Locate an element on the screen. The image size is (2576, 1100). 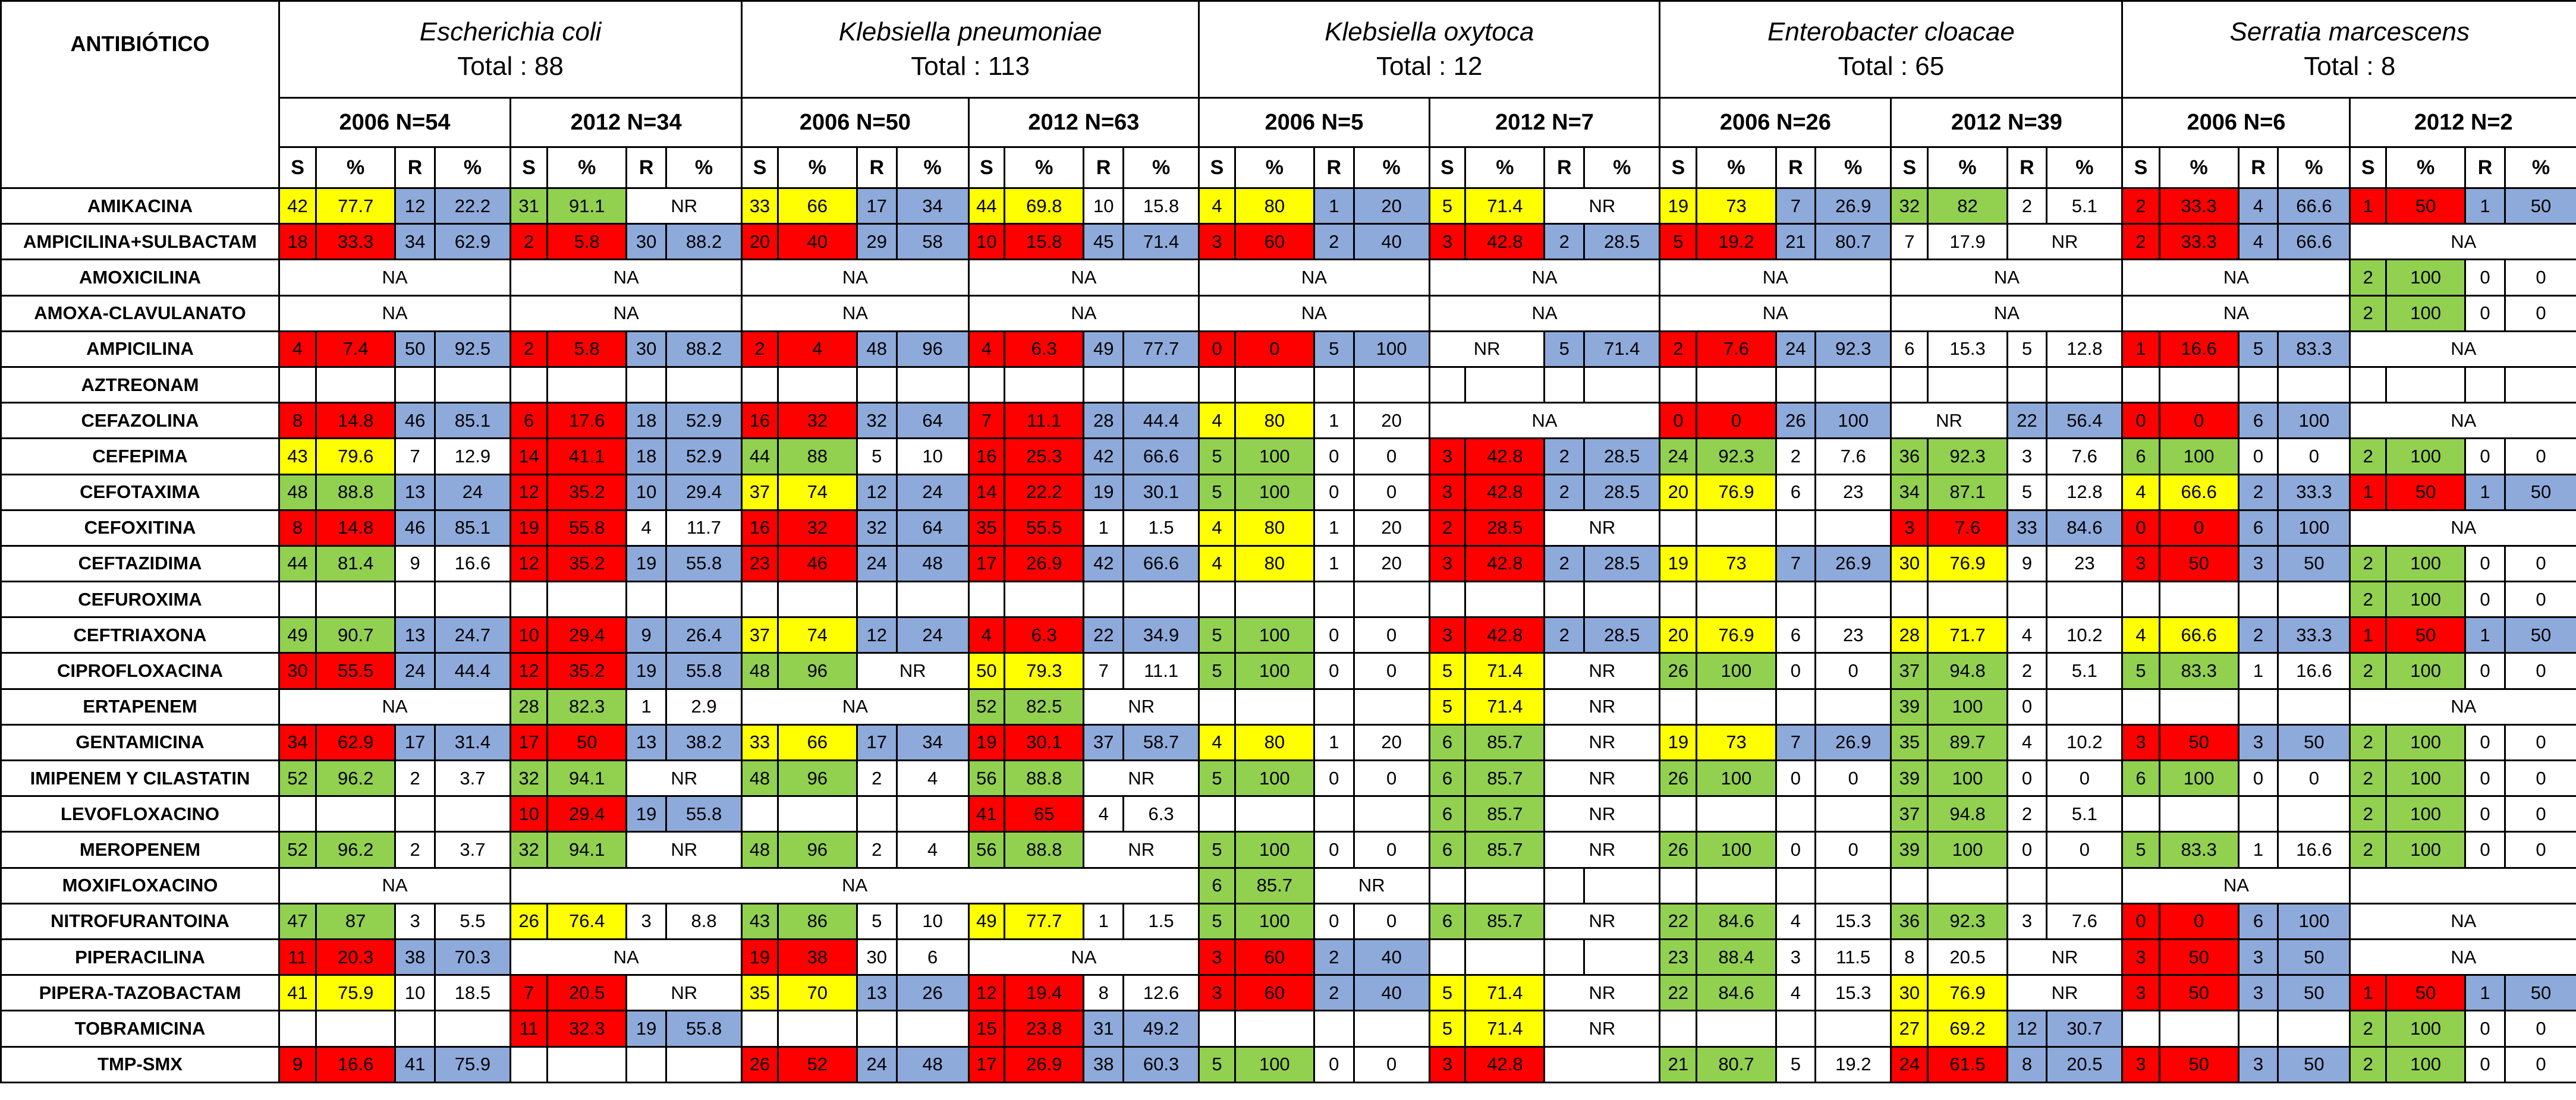
value-cell: 20.3 is located at coordinates (356, 957).